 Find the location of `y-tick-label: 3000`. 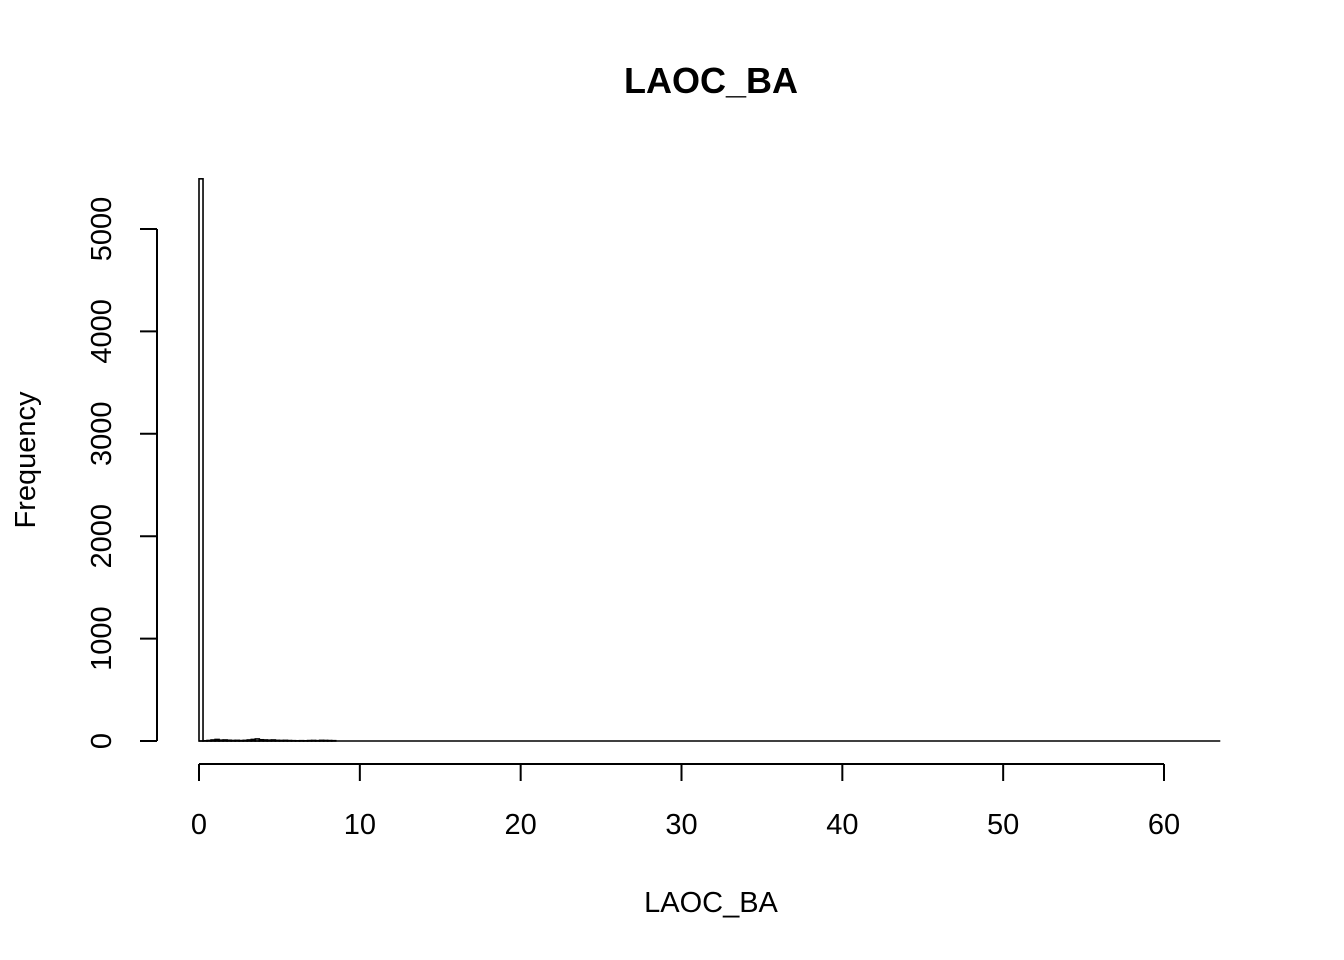

y-tick-label: 3000 is located at coordinates (102, 434).